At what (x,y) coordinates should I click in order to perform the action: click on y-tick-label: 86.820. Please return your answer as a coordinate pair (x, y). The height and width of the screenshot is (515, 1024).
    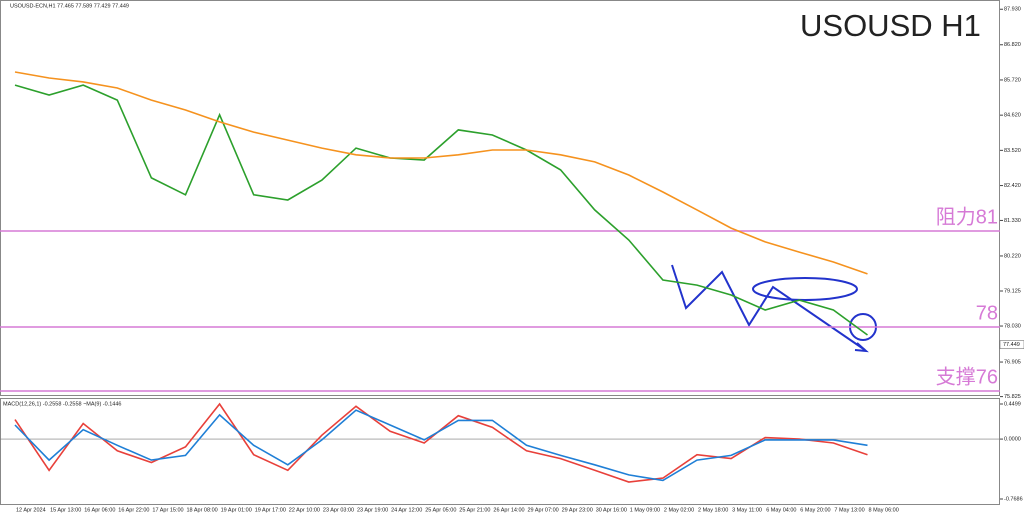
    Looking at the image, I should click on (1012, 45).